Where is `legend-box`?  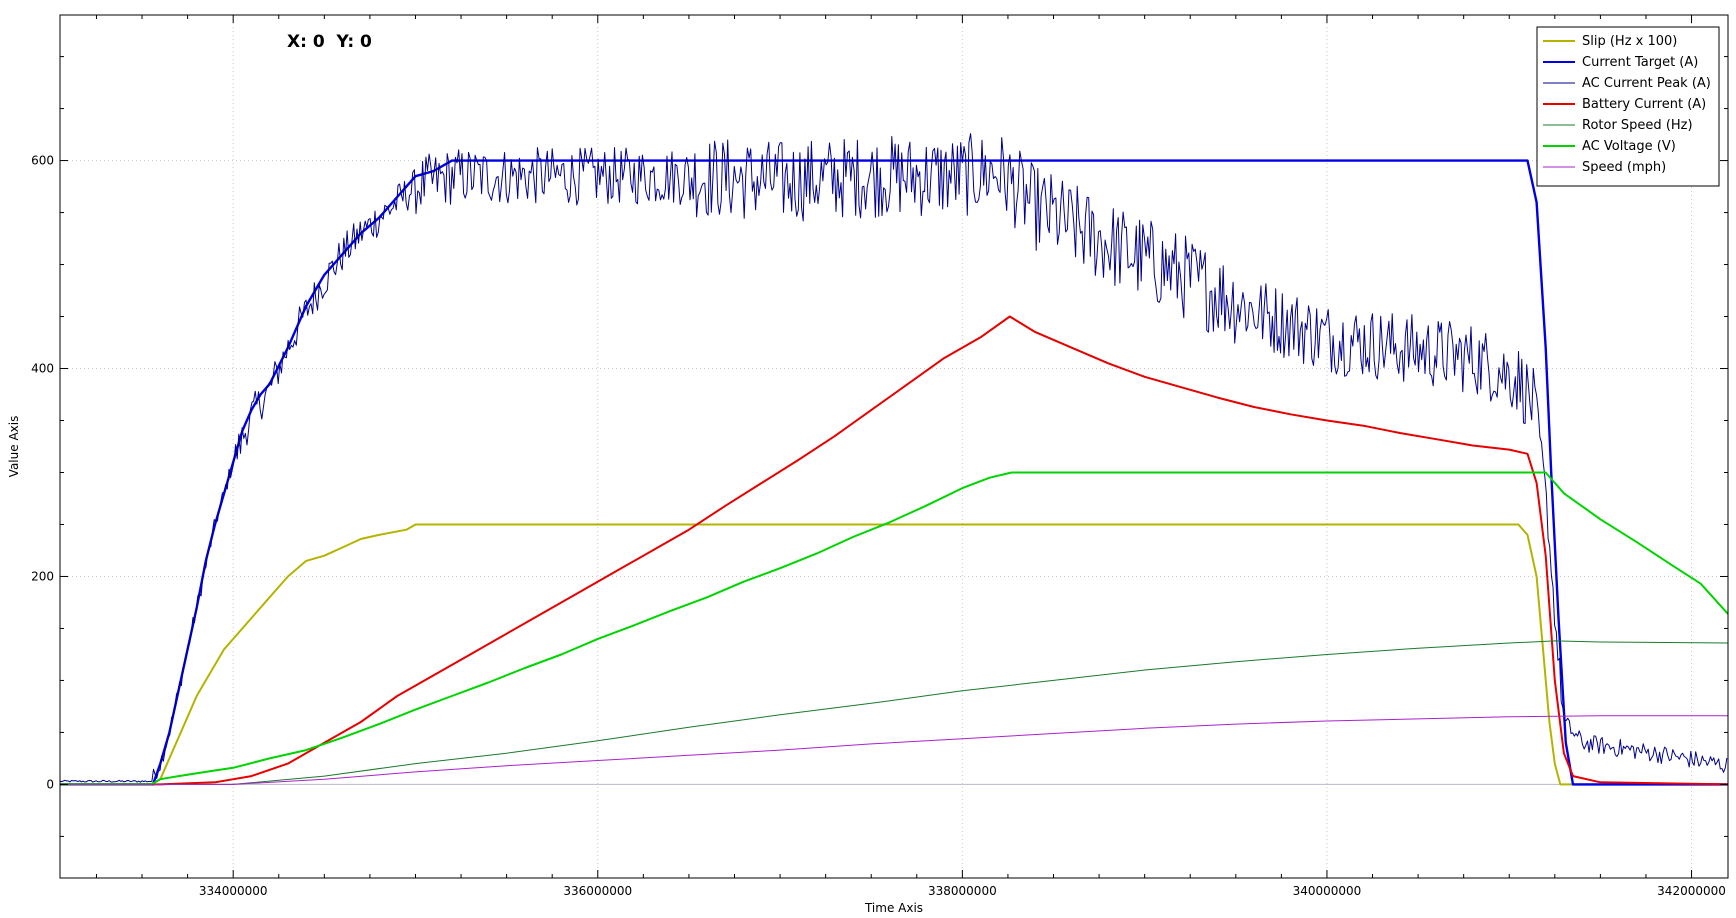 legend-box is located at coordinates (1628, 106).